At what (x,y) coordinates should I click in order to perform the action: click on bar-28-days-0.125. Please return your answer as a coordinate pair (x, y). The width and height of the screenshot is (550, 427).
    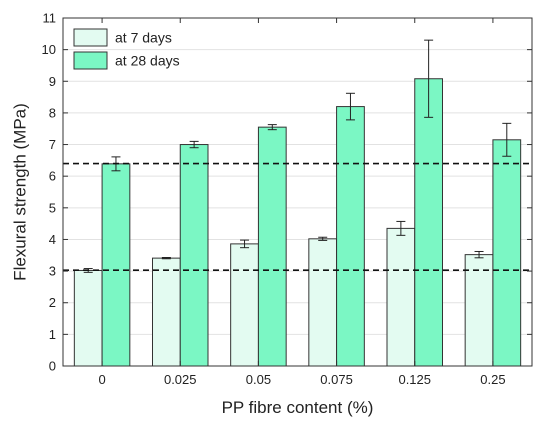
    Looking at the image, I should click on (428, 222).